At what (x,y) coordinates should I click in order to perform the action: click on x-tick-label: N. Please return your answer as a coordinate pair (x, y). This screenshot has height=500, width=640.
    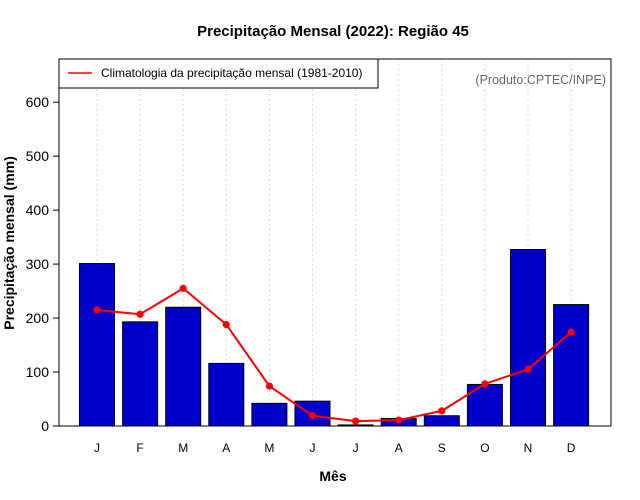
    Looking at the image, I should click on (528, 448).